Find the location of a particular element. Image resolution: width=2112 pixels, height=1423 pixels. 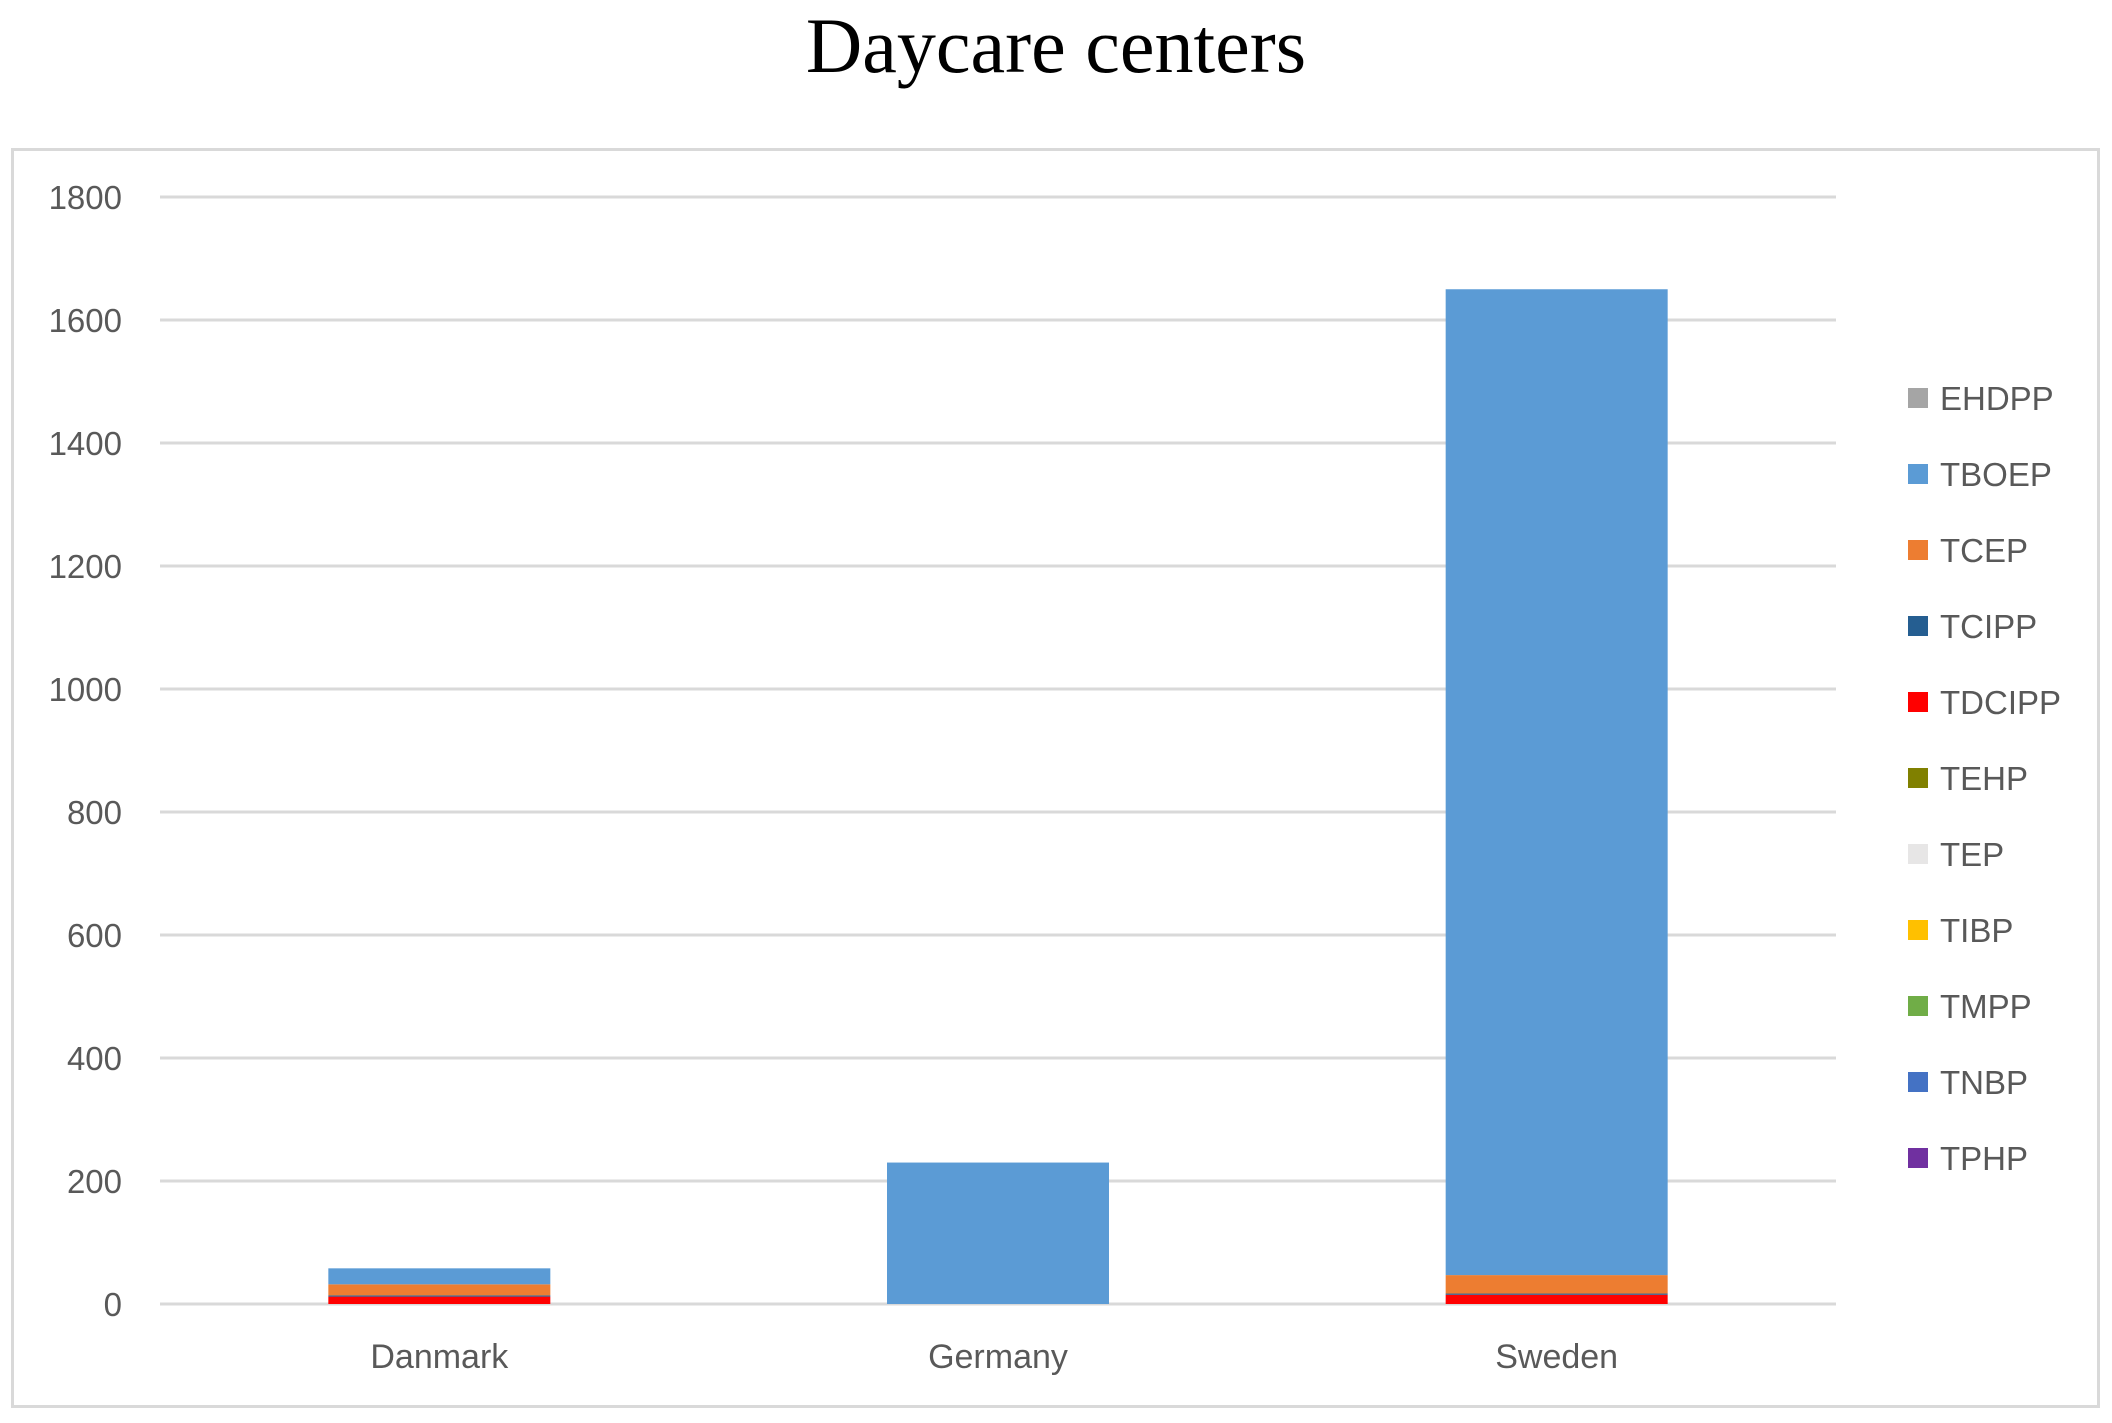

legend-label: TIBP is located at coordinates (1976, 930).